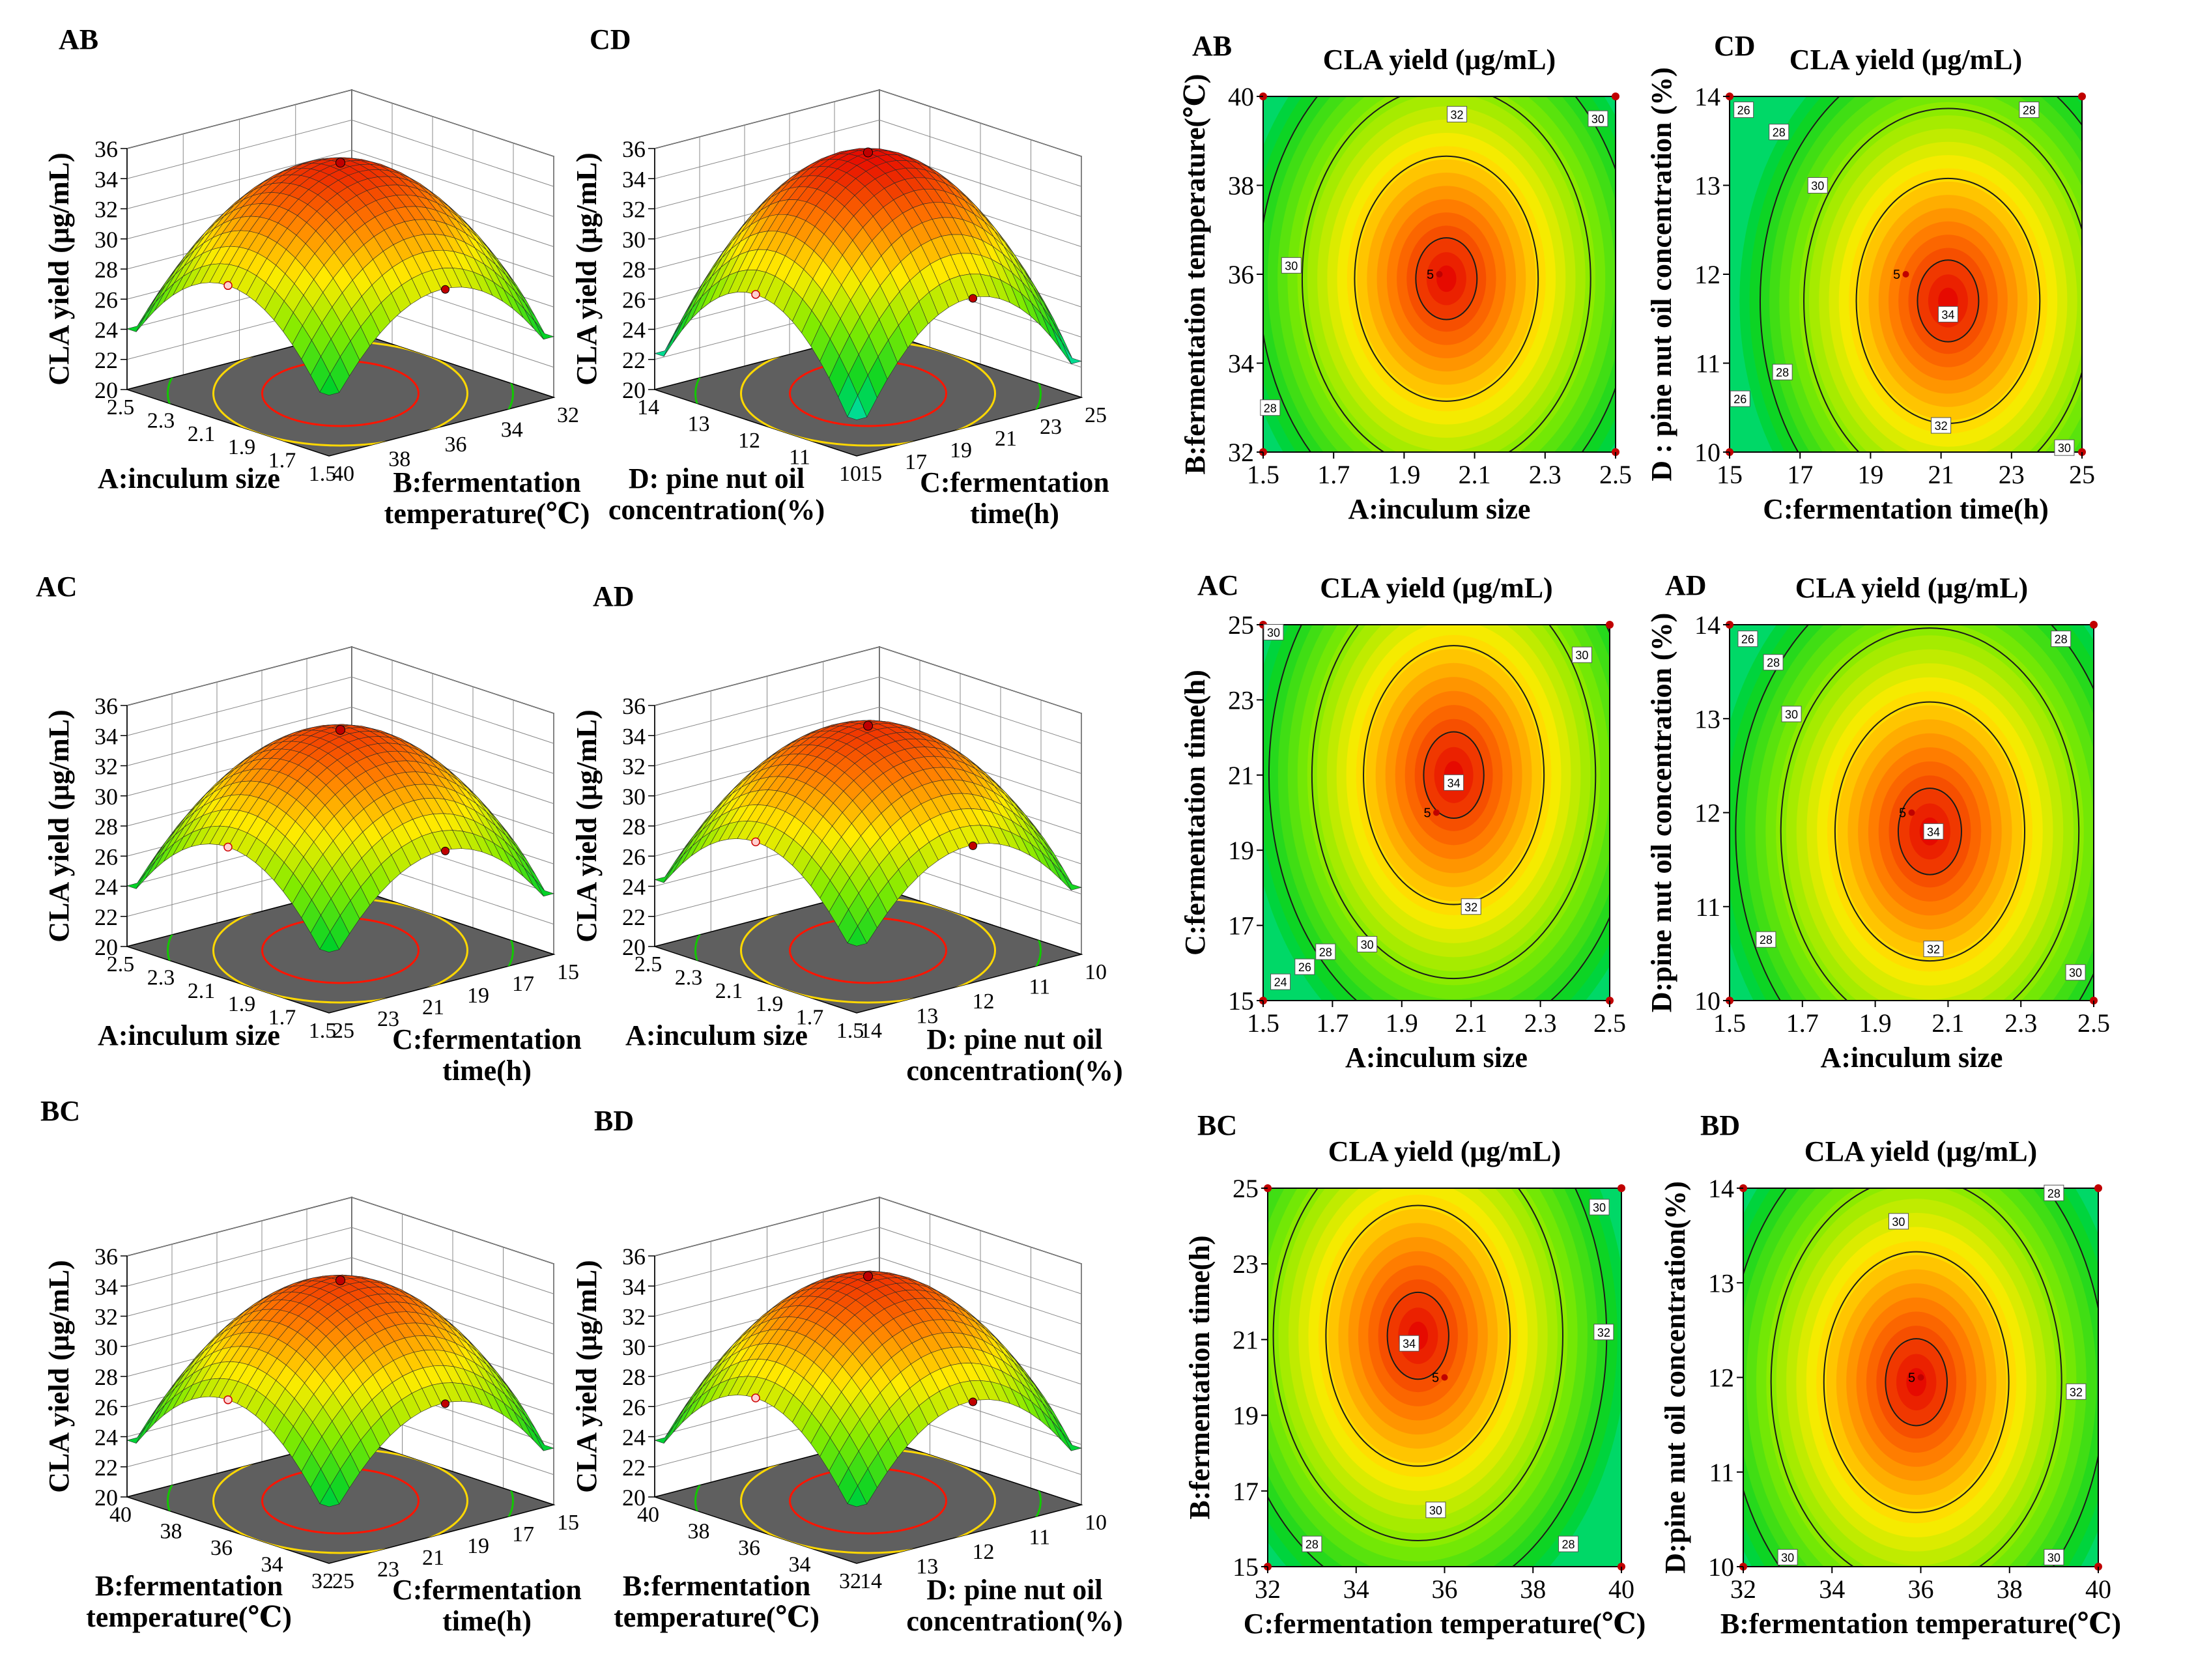 The image size is (2196, 1680). Describe the element at coordinates (1911, 588) in the screenshot. I see `chart-title: CLA yield (μg/mL)` at that location.